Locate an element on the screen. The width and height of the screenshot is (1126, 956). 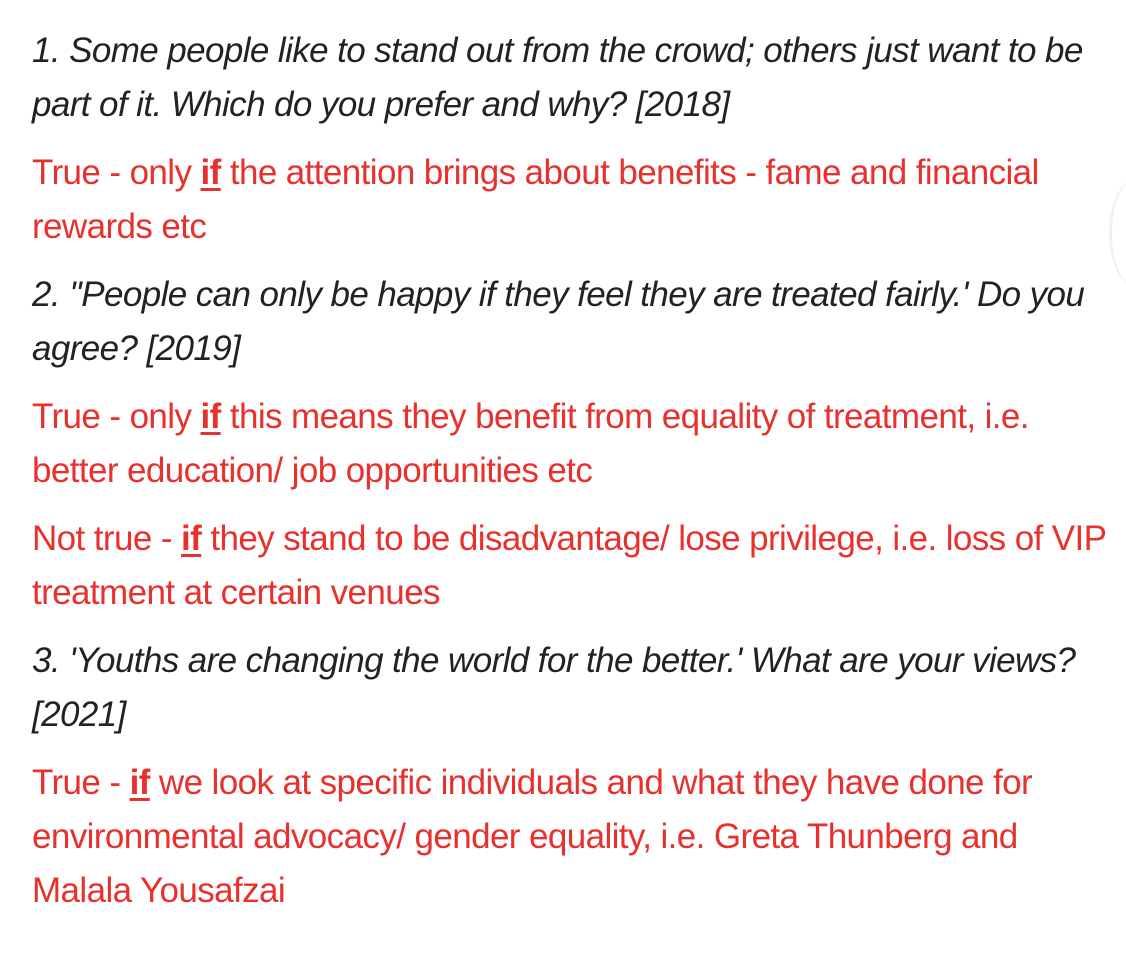
answer-1-lead: True - only is located at coordinates (116, 172).